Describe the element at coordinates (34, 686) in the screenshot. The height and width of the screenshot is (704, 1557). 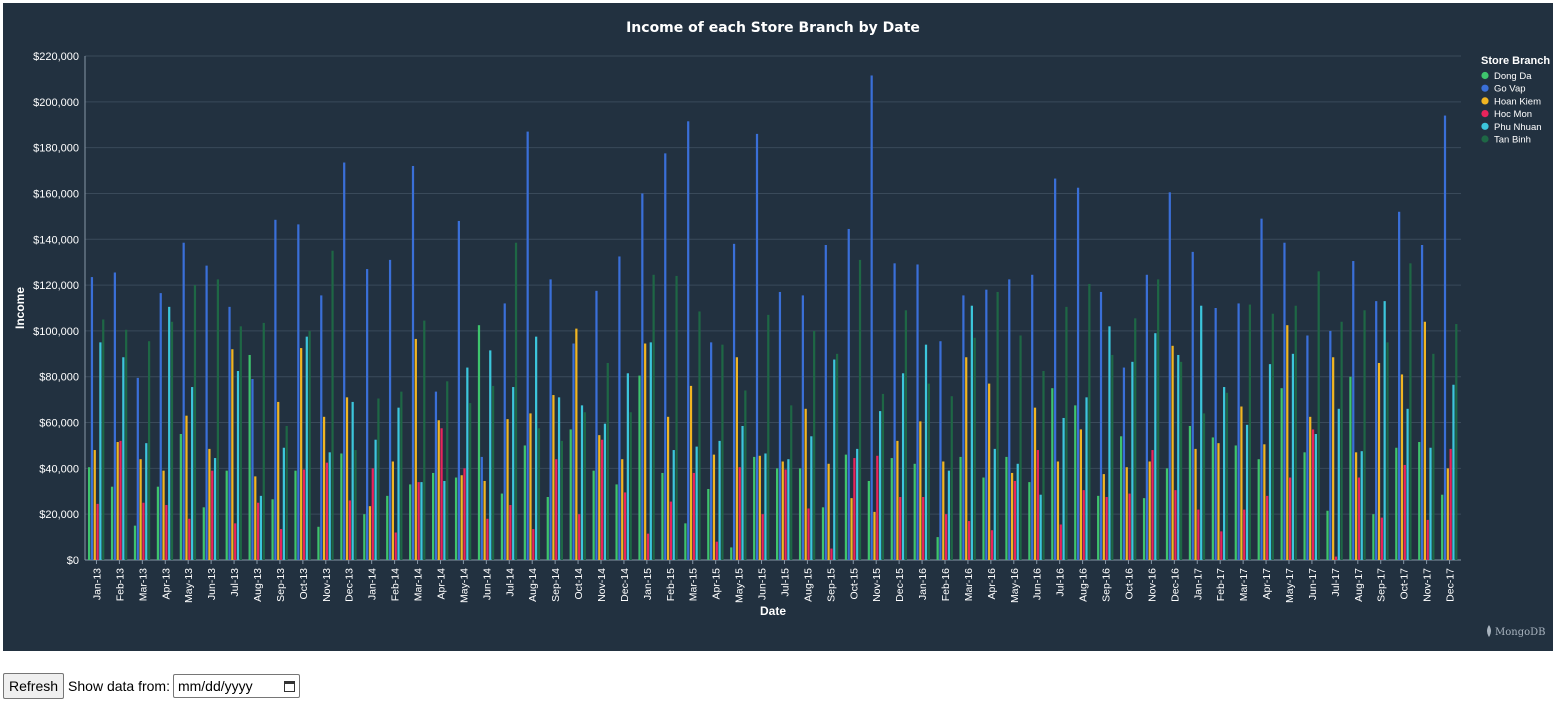
I see `refresh-button: Refresh` at that location.